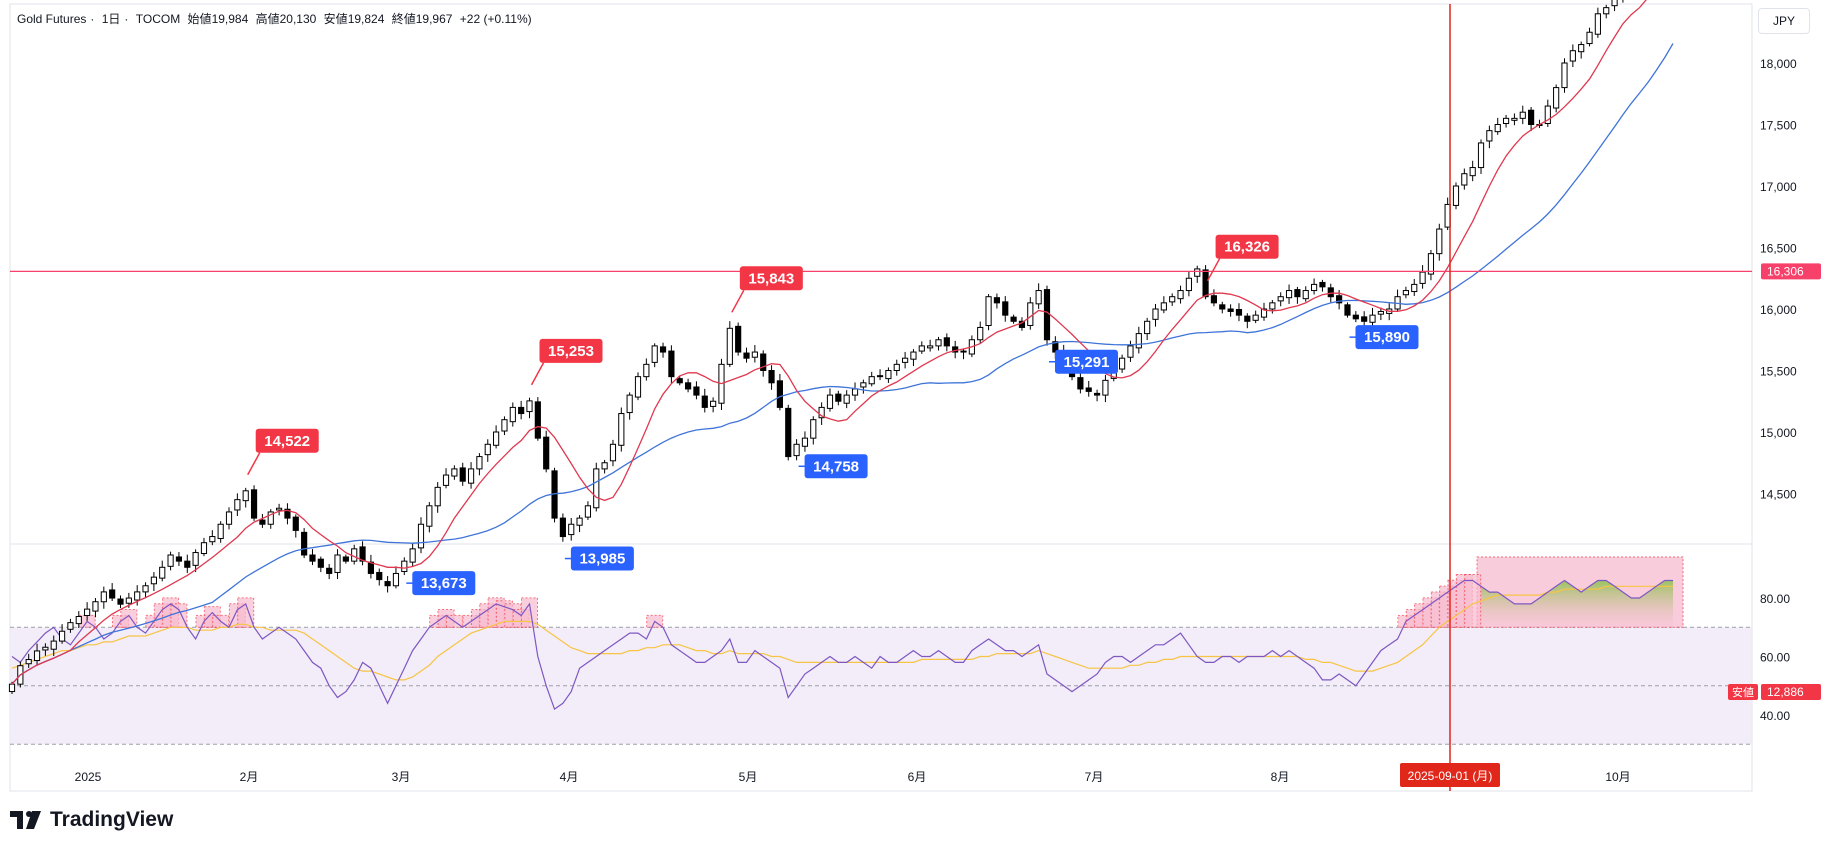 This screenshot has height=848, width=1829. I want to click on tradingview-logo: TradingView, so click(91, 820).